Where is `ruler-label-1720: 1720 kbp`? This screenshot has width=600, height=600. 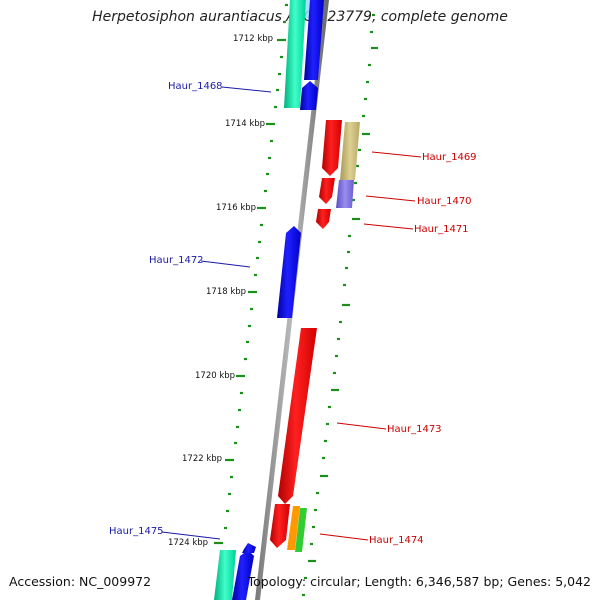 ruler-label-1720: 1720 kbp is located at coordinates (215, 376).